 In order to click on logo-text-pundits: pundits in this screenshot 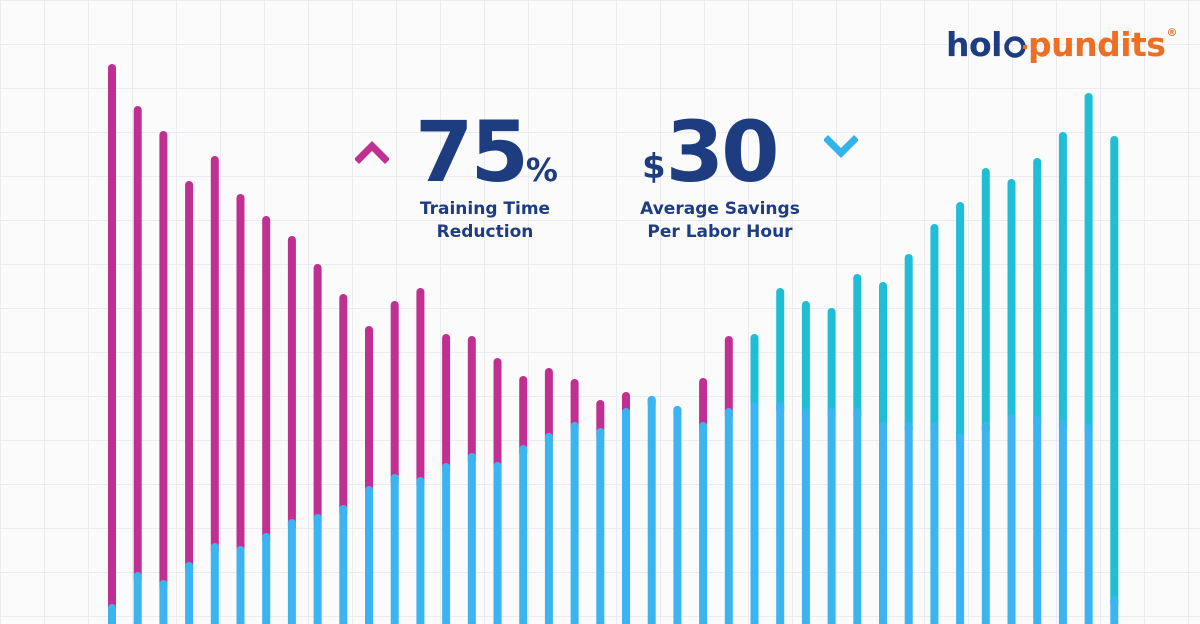, I will do `click(1096, 44)`.